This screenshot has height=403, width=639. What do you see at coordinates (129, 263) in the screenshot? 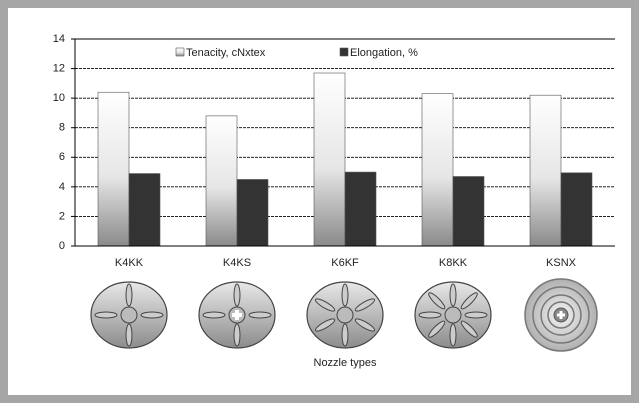
I see `x-tick-label: K4KK` at bounding box center [129, 263].